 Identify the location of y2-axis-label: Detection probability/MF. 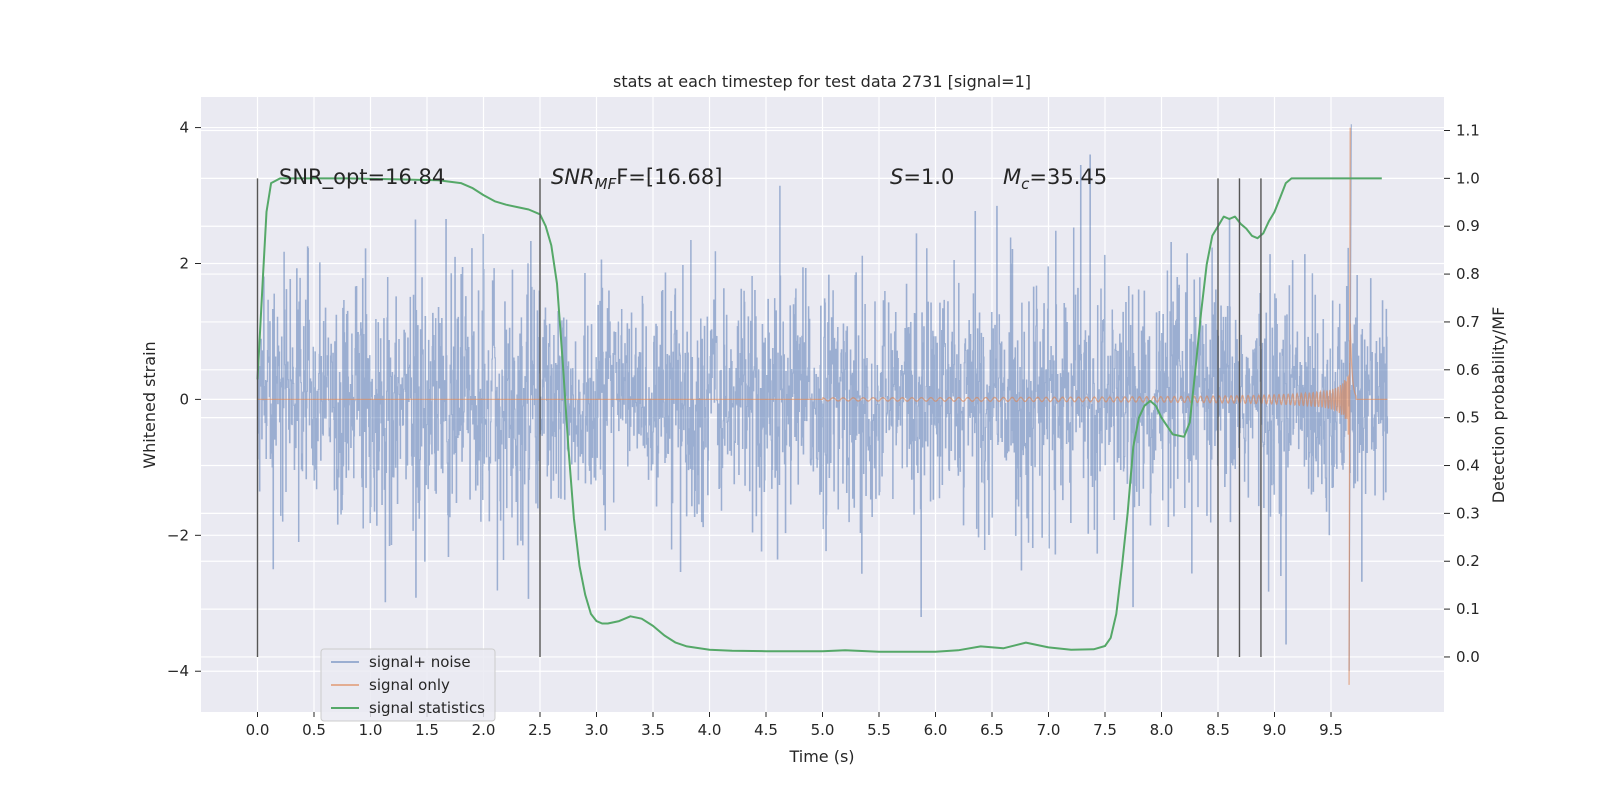
(1498, 405).